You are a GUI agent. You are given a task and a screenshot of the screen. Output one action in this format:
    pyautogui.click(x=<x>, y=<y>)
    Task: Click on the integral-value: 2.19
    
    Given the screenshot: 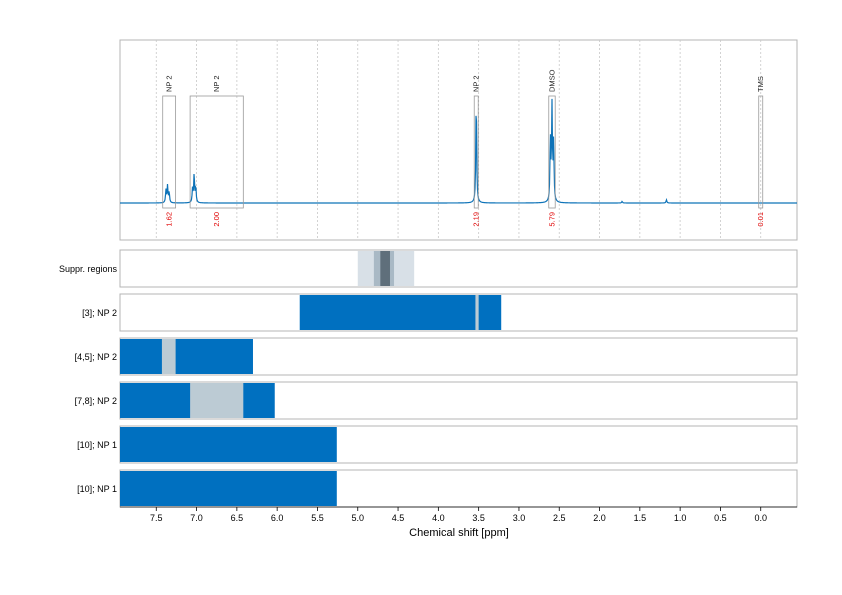 What is the action you would take?
    pyautogui.click(x=476, y=219)
    